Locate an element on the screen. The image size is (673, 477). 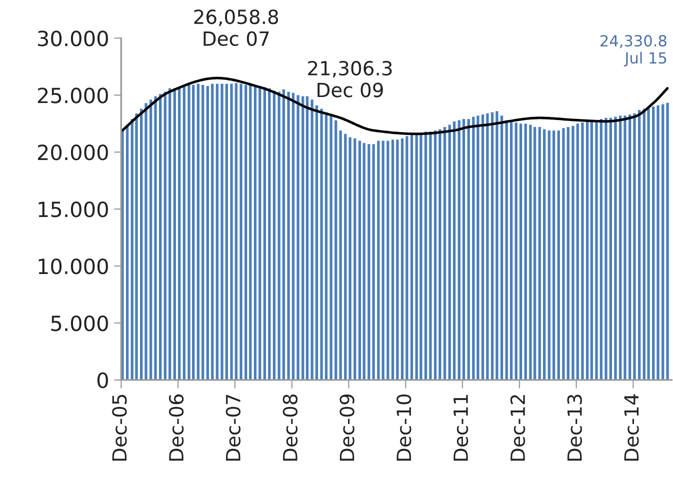
x-tick-label: Dec-11 is located at coordinates (461, 427).